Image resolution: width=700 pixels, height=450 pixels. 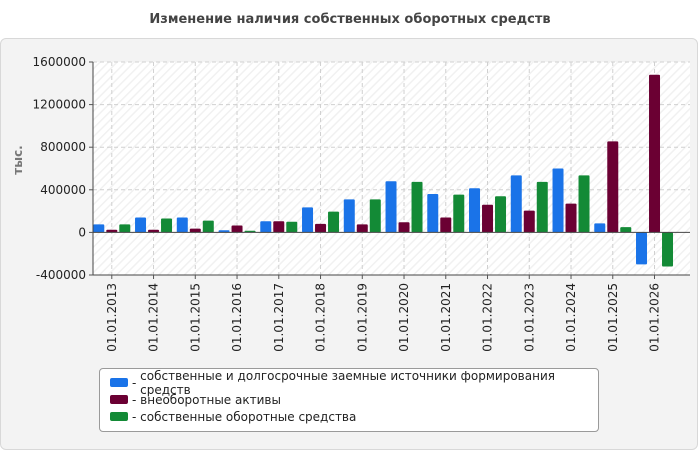 What do you see at coordinates (59, 105) in the screenshot?
I see `y-tick-label: 1200000` at bounding box center [59, 105].